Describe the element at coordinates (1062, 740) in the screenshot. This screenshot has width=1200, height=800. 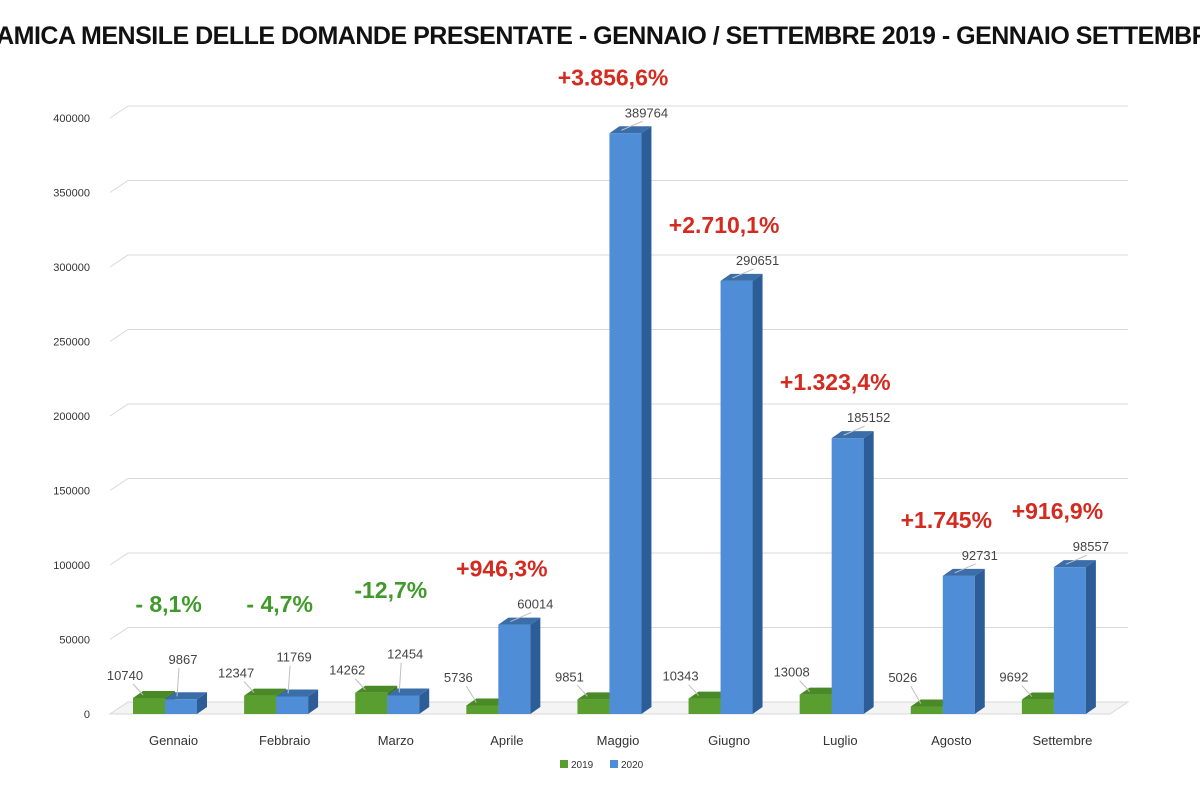
I see `category-label: Settembre` at that location.